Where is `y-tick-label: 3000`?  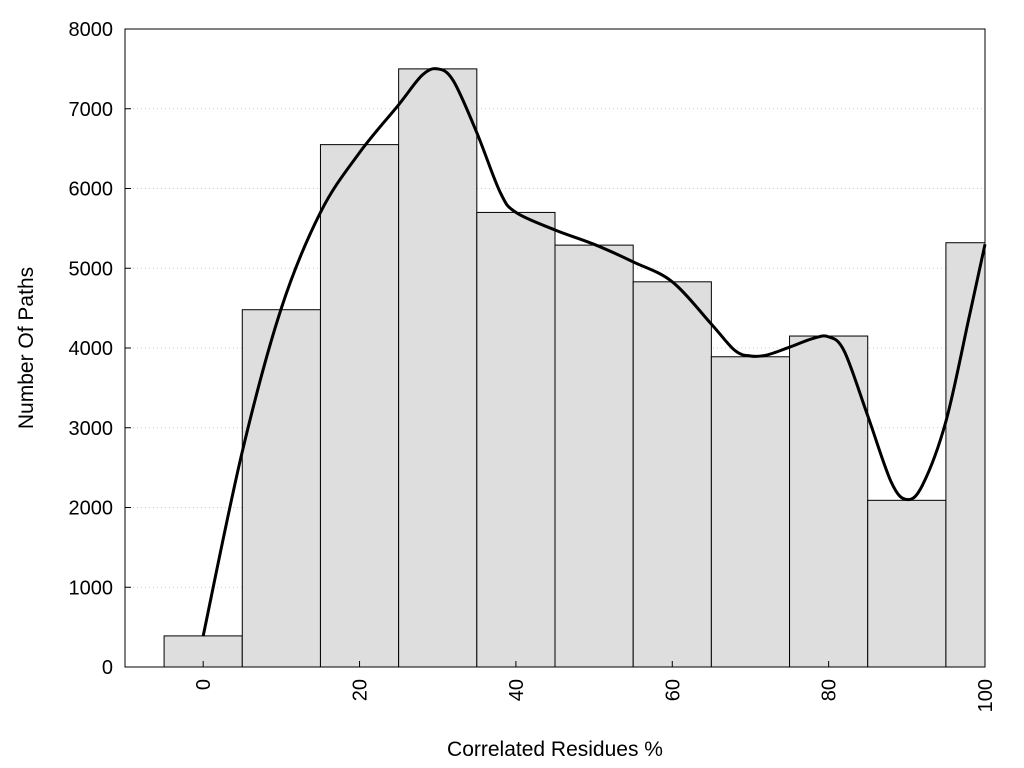 y-tick-label: 3000 is located at coordinates (91, 429).